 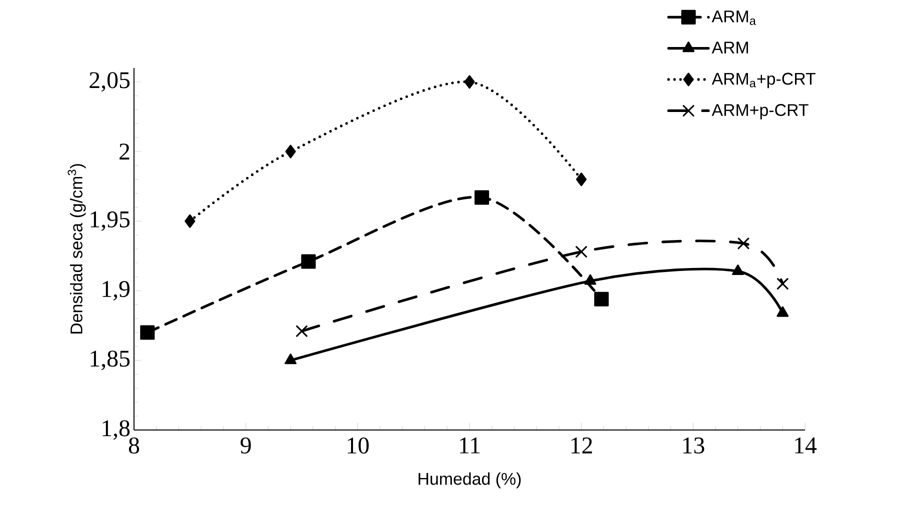 I want to click on x-tick-label: 12, so click(x=581, y=445).